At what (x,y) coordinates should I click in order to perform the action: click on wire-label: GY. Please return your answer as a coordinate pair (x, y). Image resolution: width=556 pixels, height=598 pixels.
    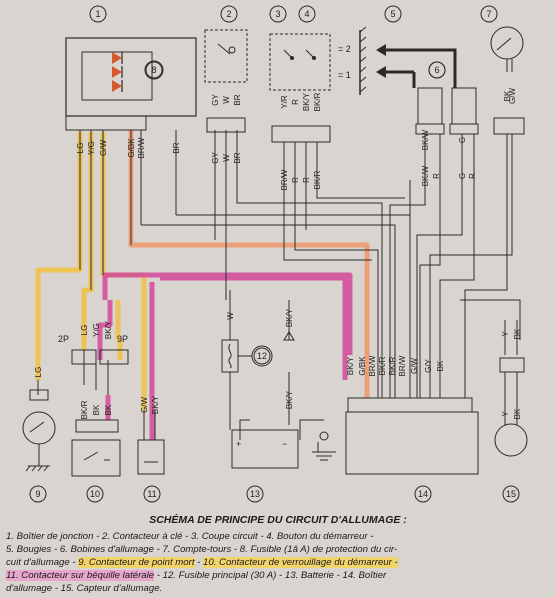
    Looking at the image, I should click on (215, 100).